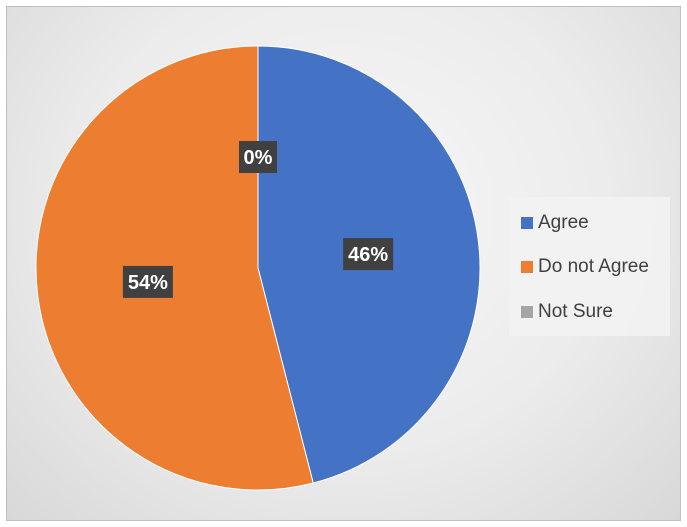  I want to click on legend-swatch-not-sure, so click(527, 312).